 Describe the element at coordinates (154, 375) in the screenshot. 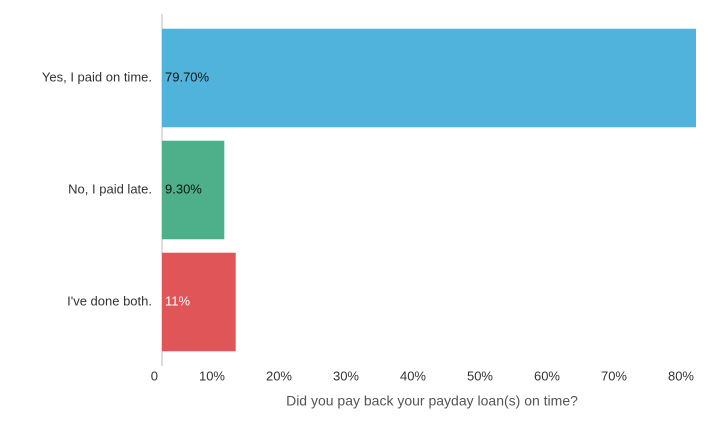

I see `x-tick-label: 0` at that location.